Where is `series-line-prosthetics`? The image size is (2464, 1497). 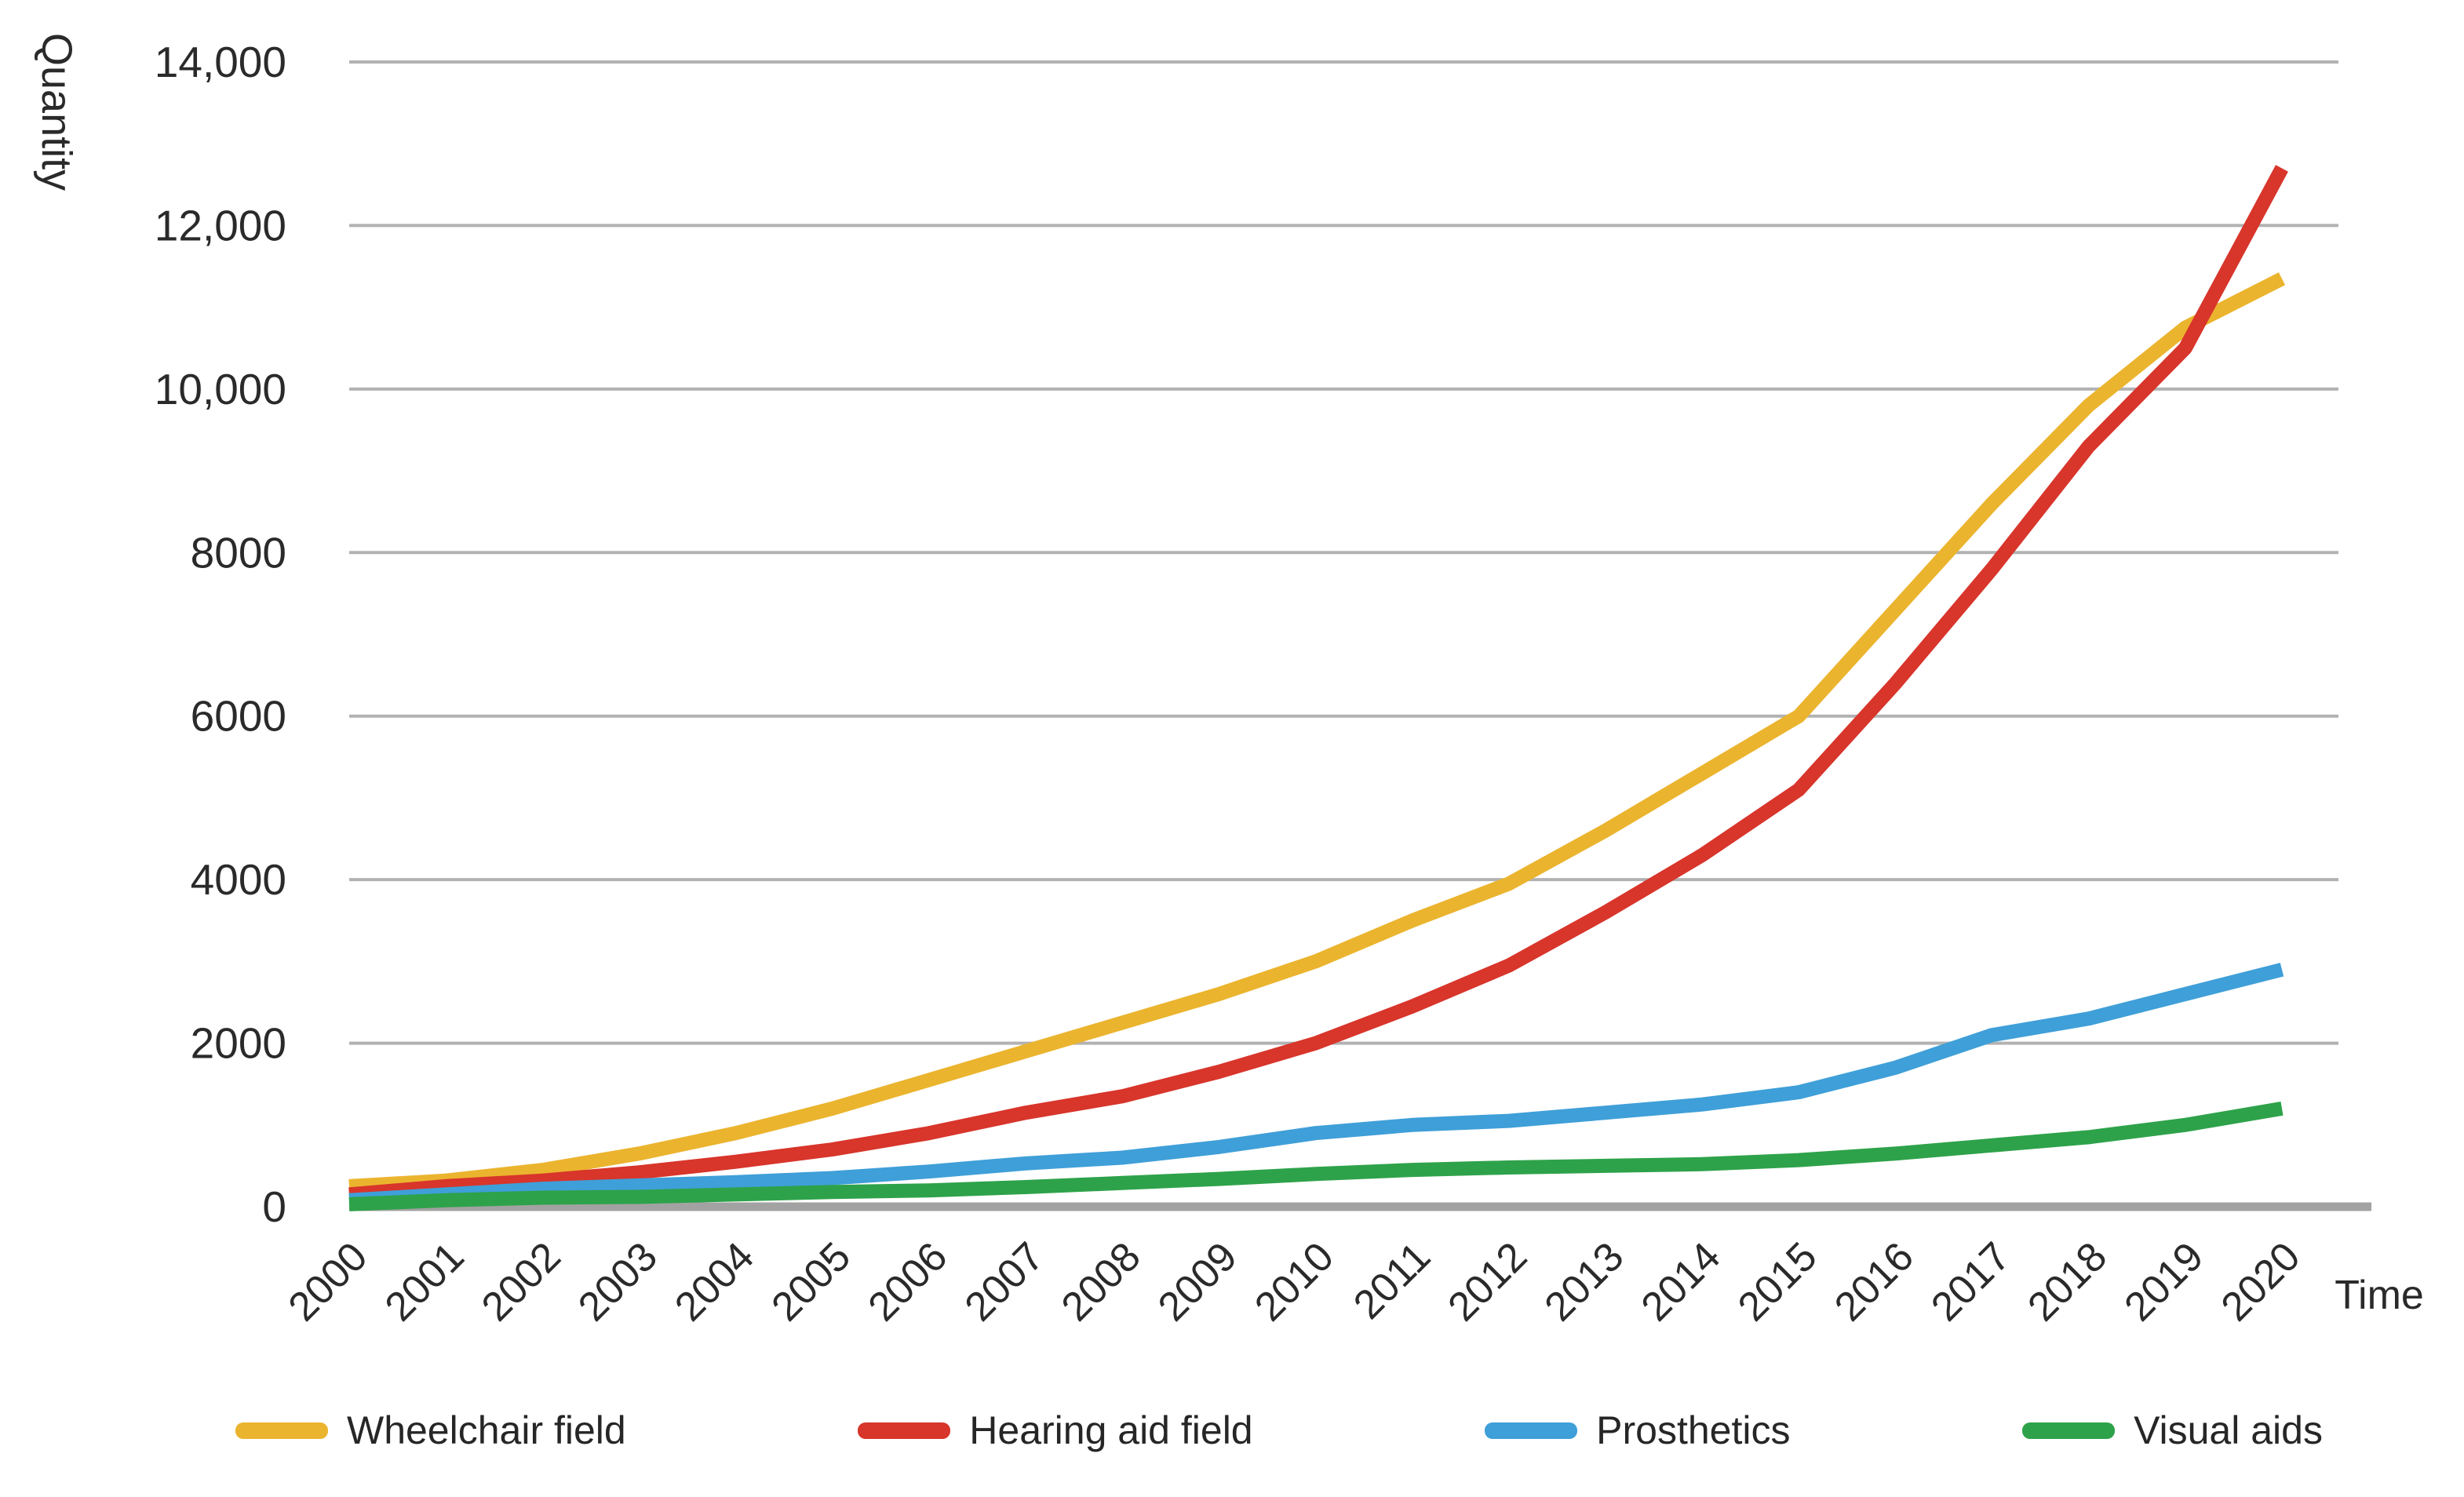
series-line-prosthetics is located at coordinates (1316, 1085).